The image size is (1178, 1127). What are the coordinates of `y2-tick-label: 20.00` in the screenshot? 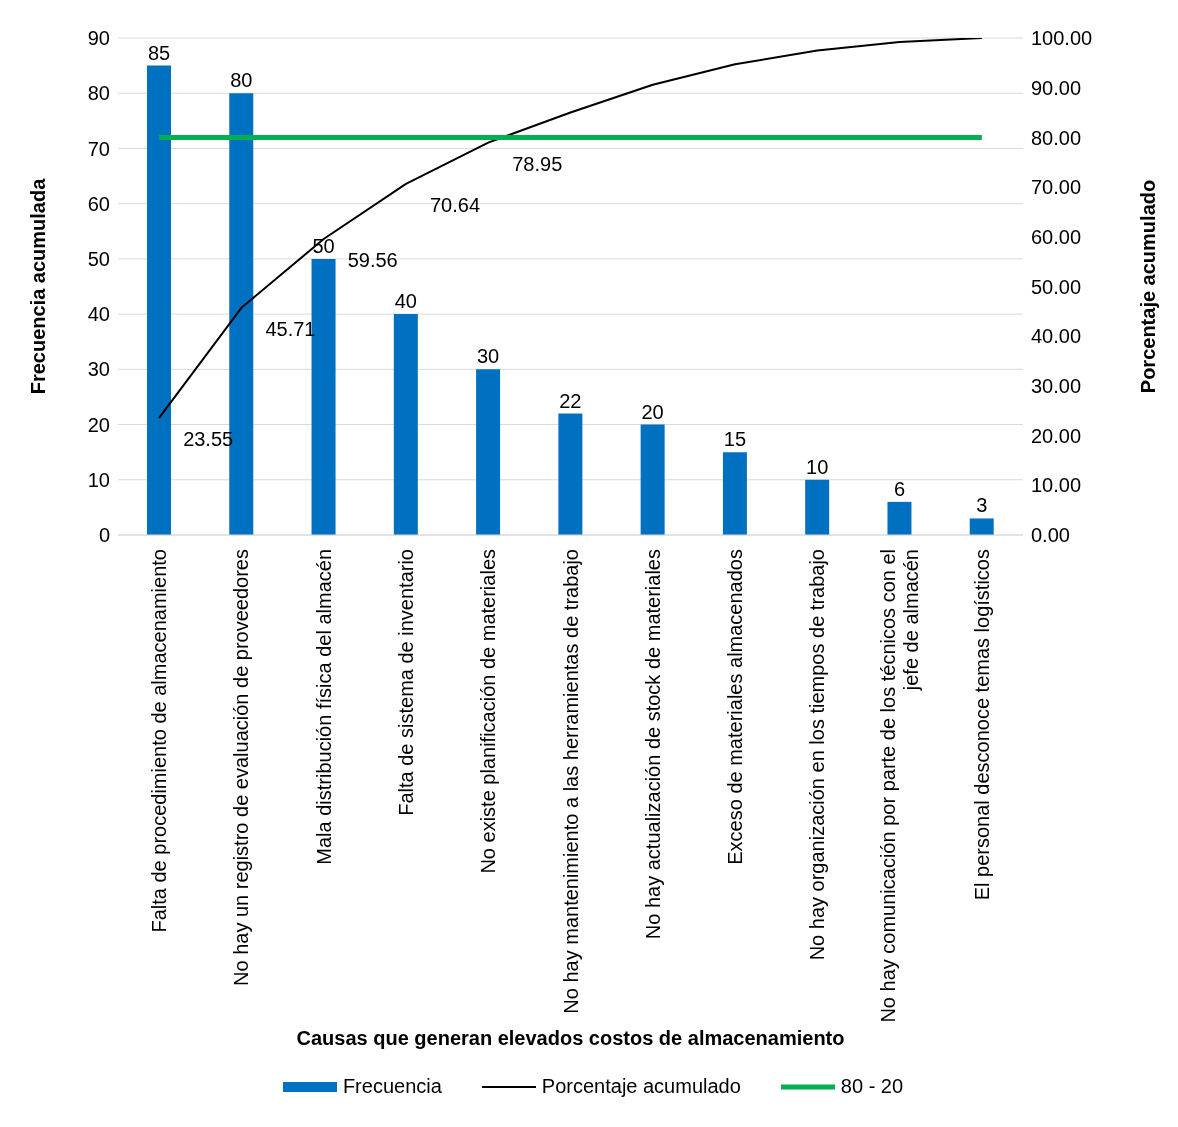 It's located at (1056, 435).